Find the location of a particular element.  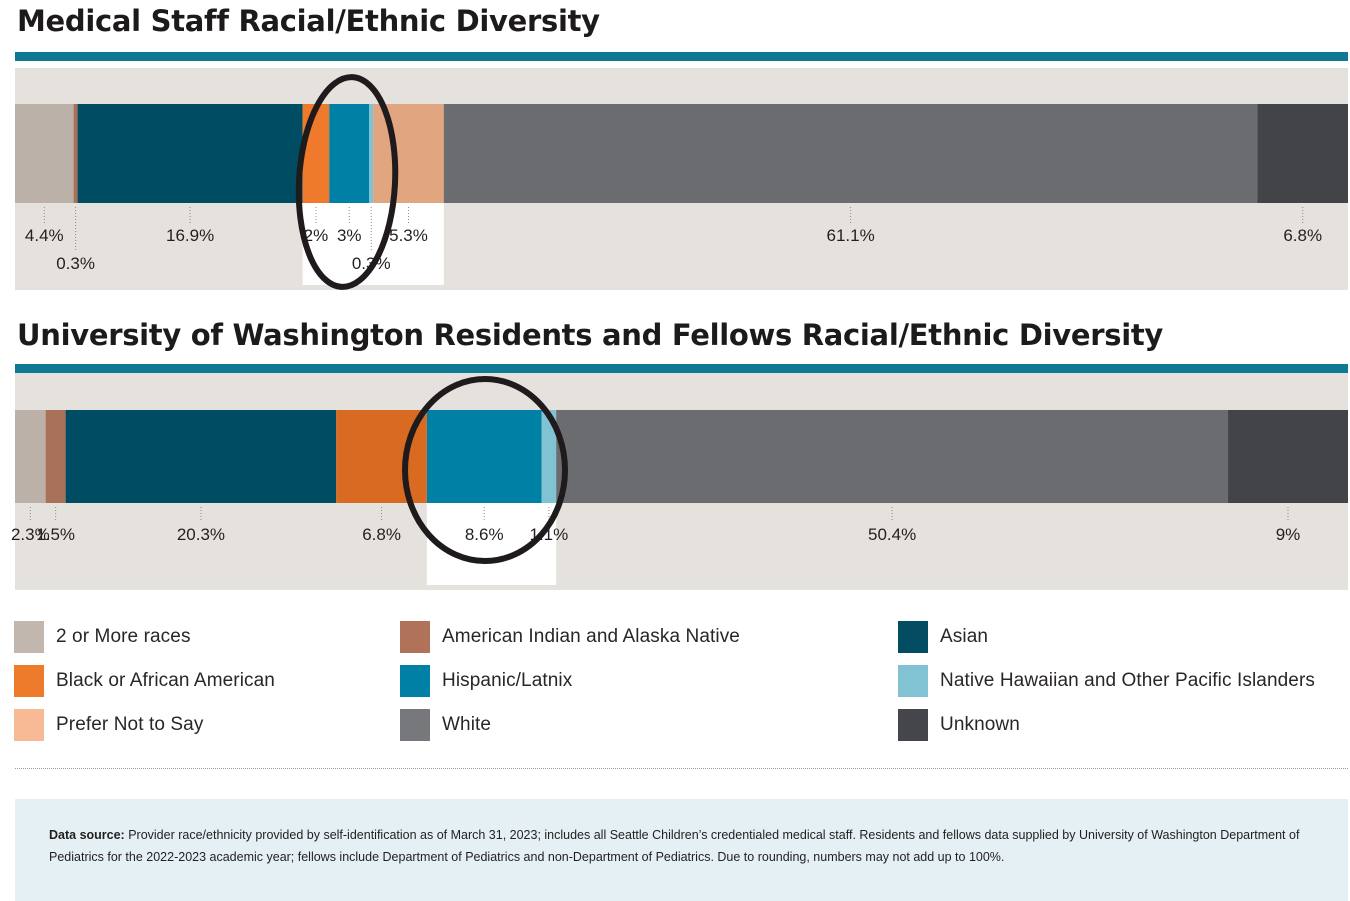

legend-item-unknown: Unknown is located at coordinates (959, 725).